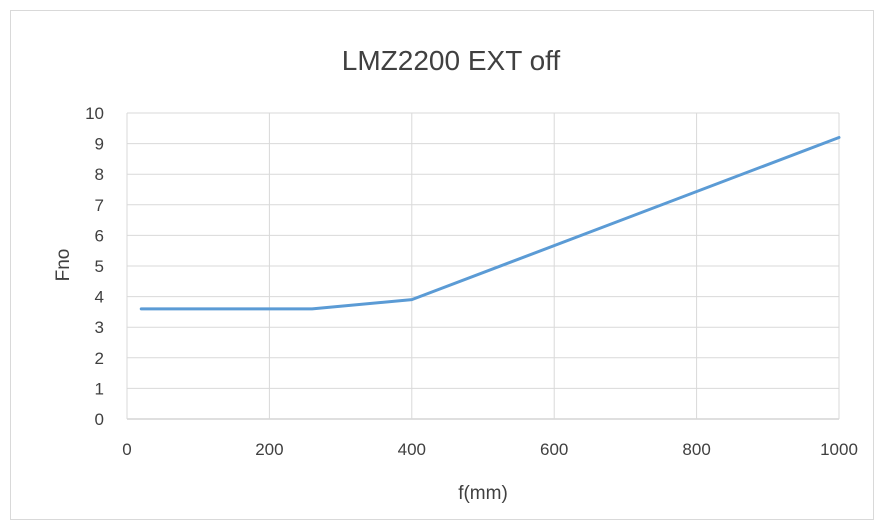 Image resolution: width=883 pixels, height=529 pixels. I want to click on y-tick-label: 1, so click(99, 388).